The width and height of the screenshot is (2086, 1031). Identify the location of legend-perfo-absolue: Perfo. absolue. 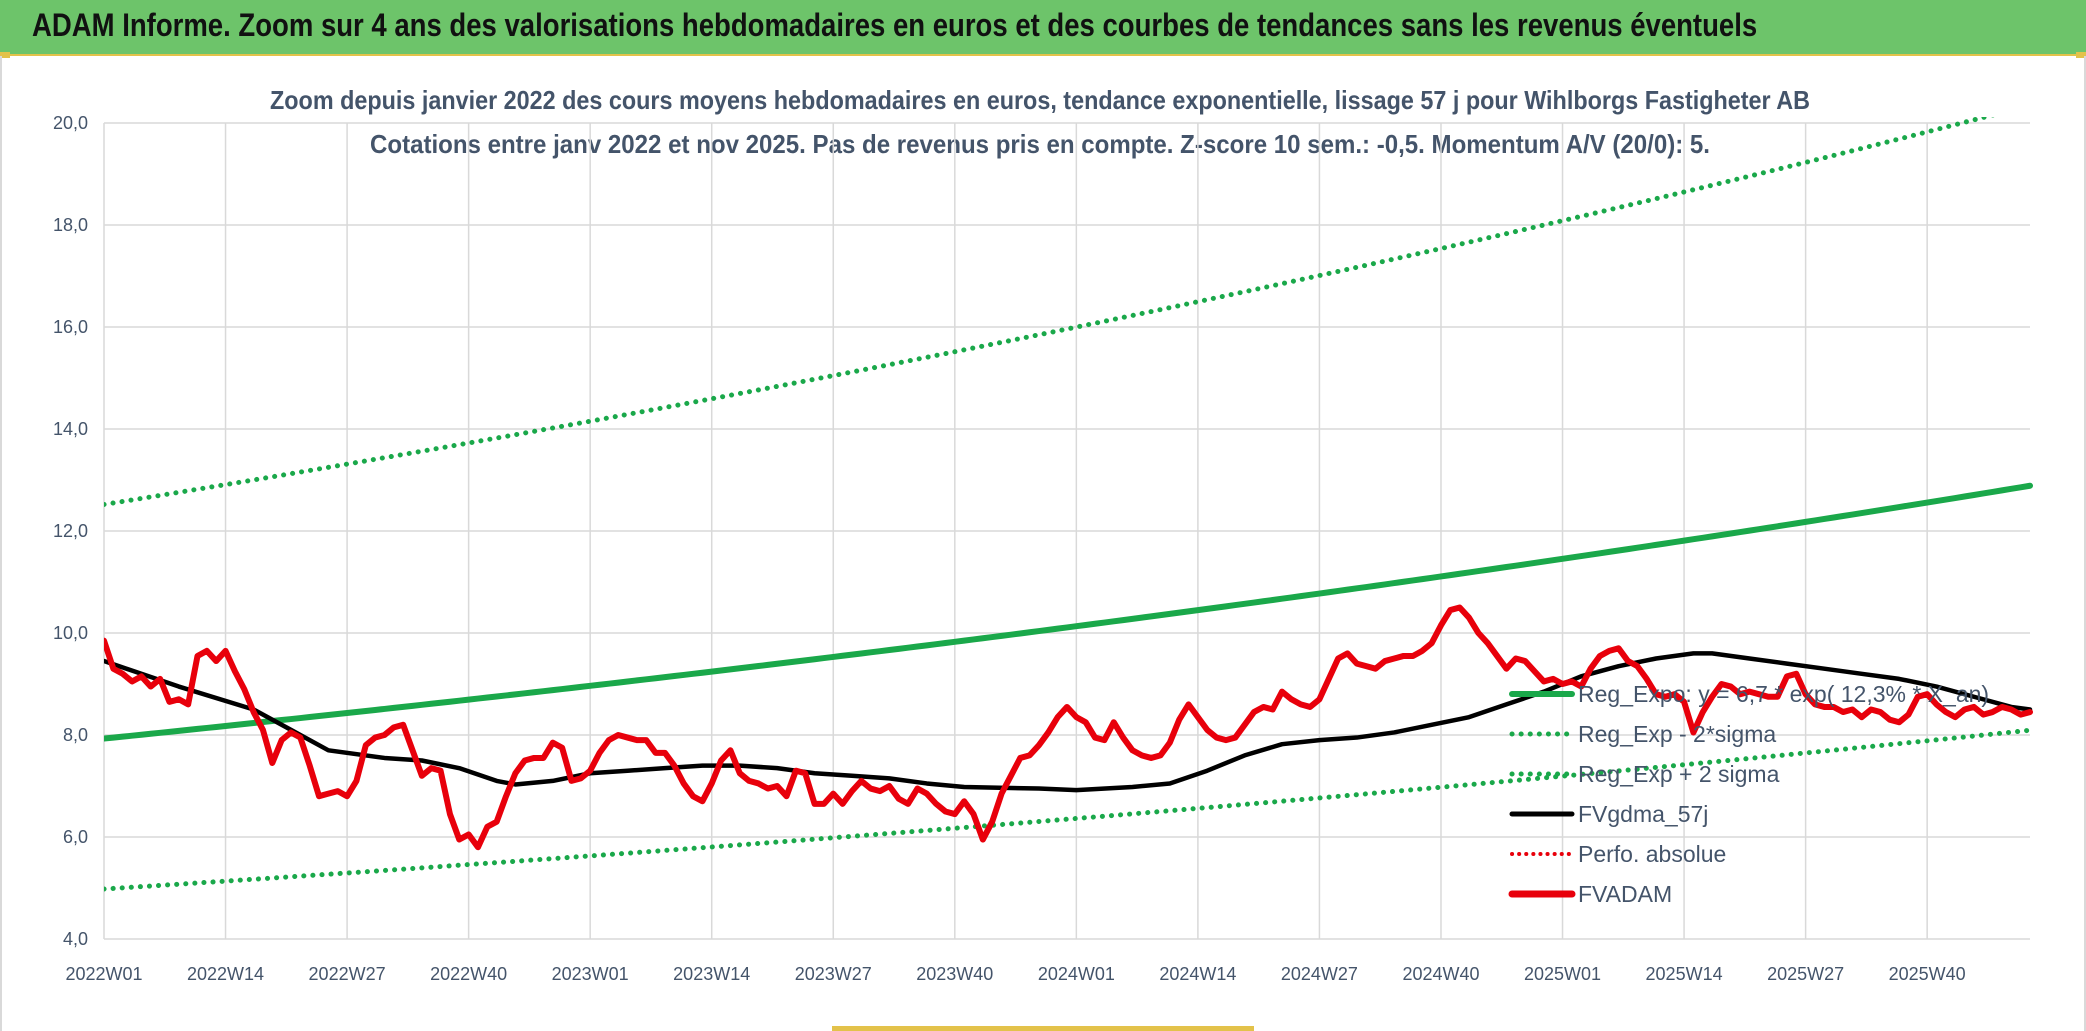
(1618, 854).